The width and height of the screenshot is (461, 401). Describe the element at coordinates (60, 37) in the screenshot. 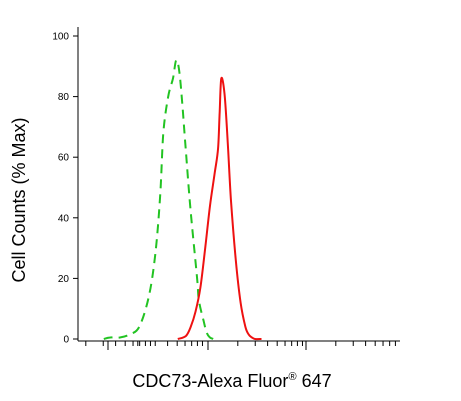

I see `y-tick-label-100: 100` at that location.